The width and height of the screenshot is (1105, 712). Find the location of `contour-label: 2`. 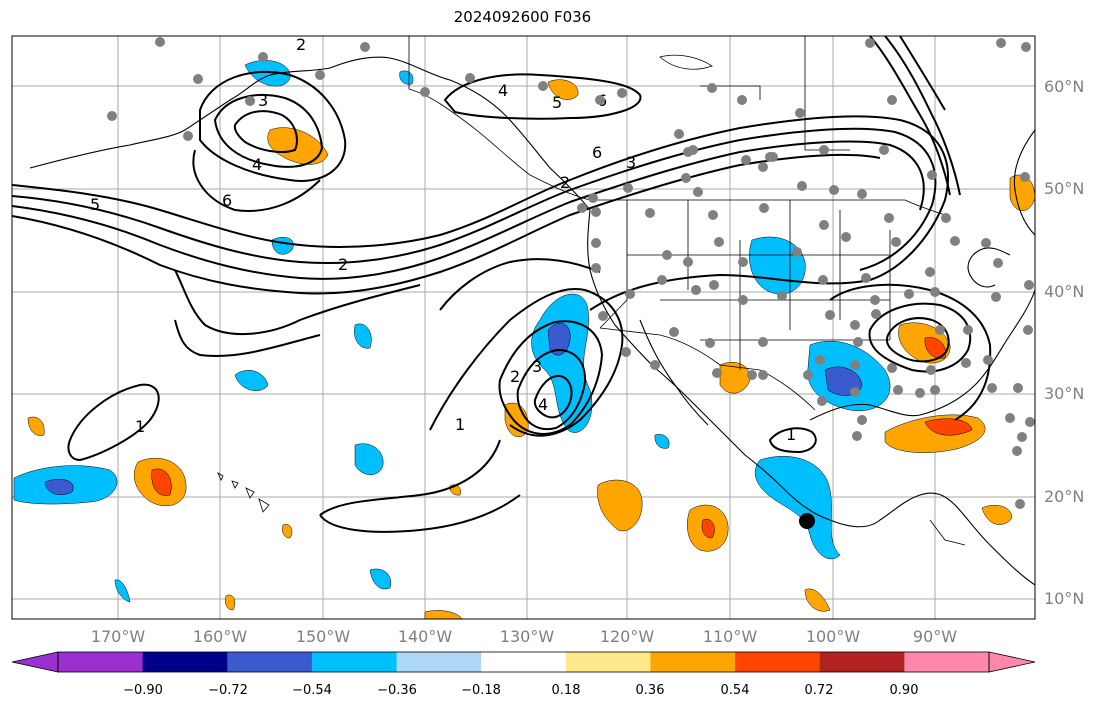

contour-label: 2 is located at coordinates (515, 376).